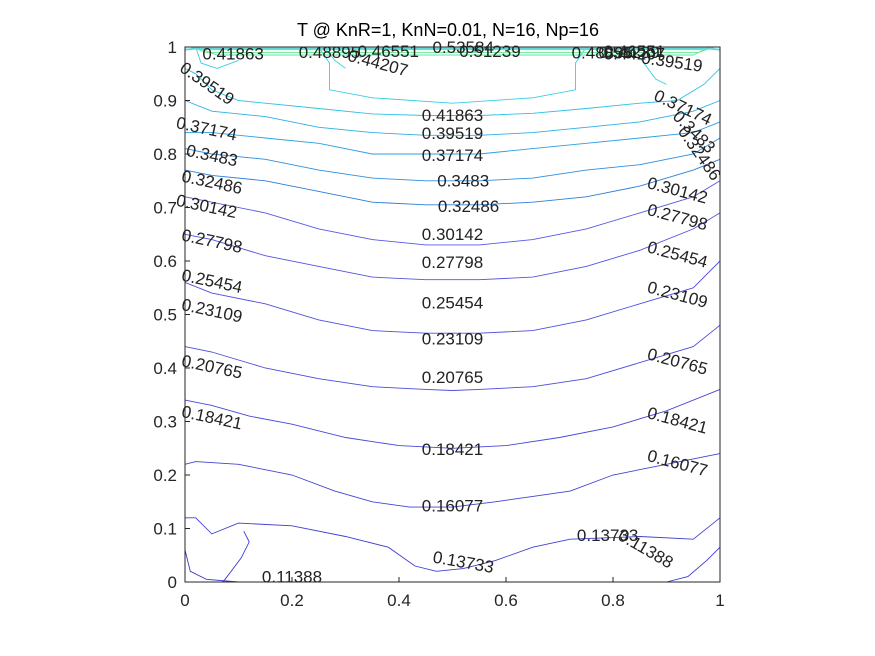 The image size is (875, 656). What do you see at coordinates (165, 529) in the screenshot?
I see `y-tick-label: 0.1` at bounding box center [165, 529].